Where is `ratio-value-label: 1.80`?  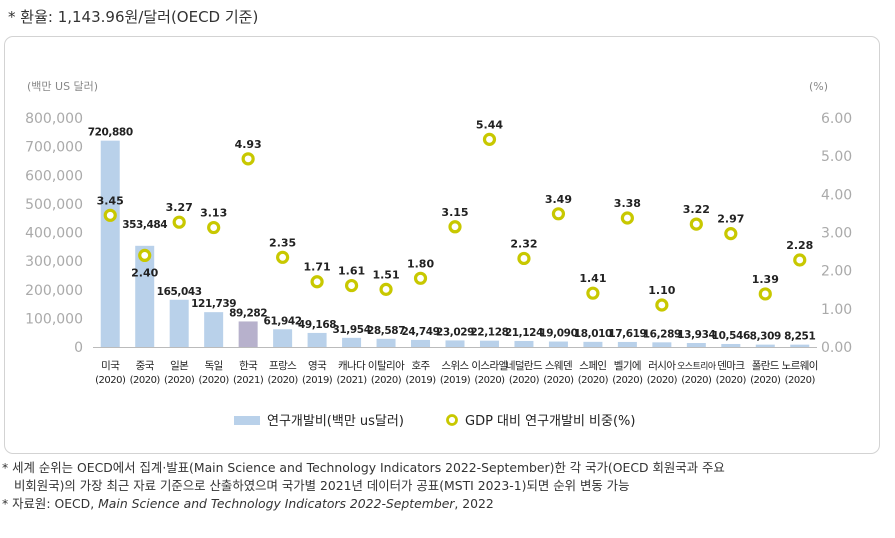 ratio-value-label: 1.80 is located at coordinates (420, 263).